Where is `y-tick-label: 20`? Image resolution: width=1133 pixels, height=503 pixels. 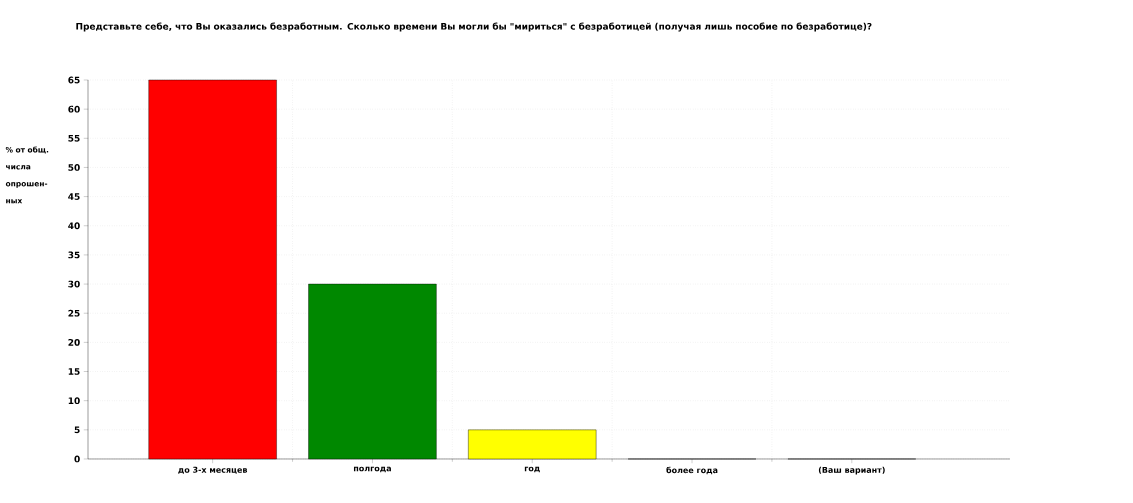
y-tick-label: 20 is located at coordinates (74, 342).